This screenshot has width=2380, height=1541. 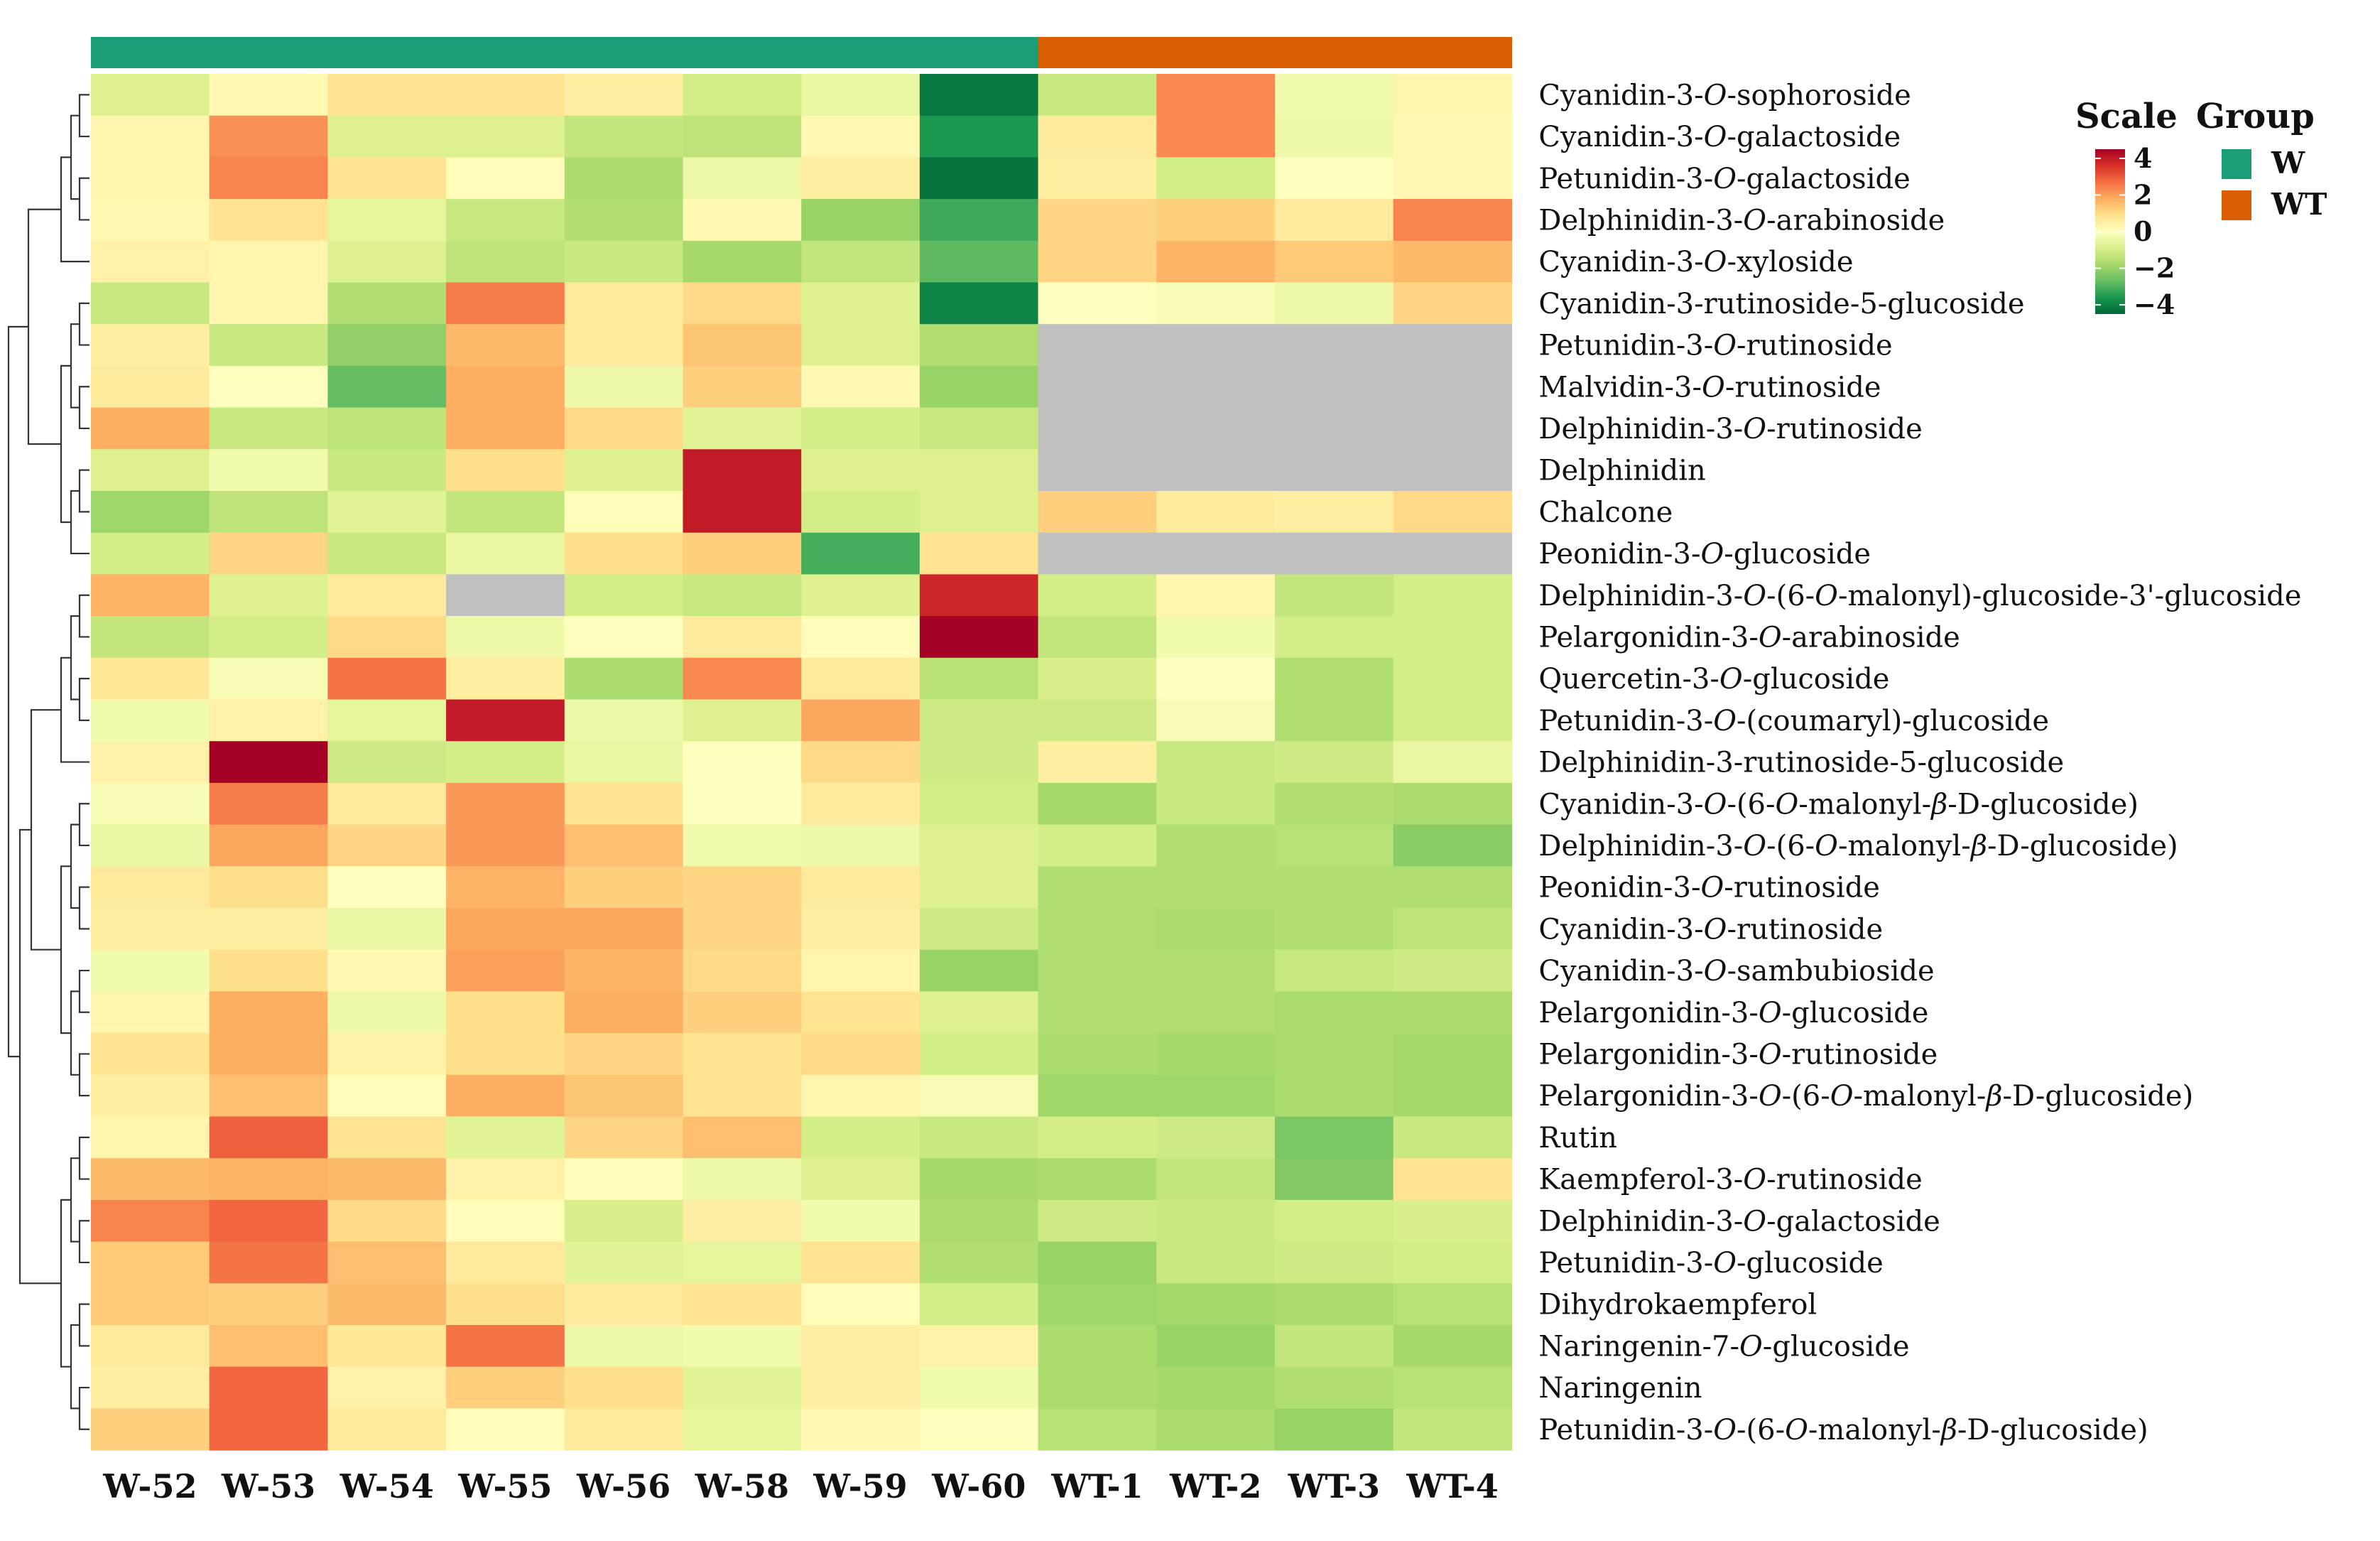 I want to click on group-legend-label-W: W, so click(x=2288, y=163).